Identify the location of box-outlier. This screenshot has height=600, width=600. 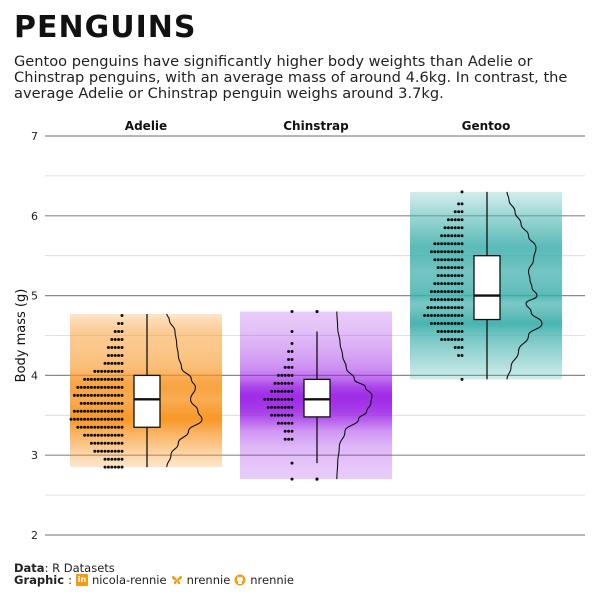
(317, 479).